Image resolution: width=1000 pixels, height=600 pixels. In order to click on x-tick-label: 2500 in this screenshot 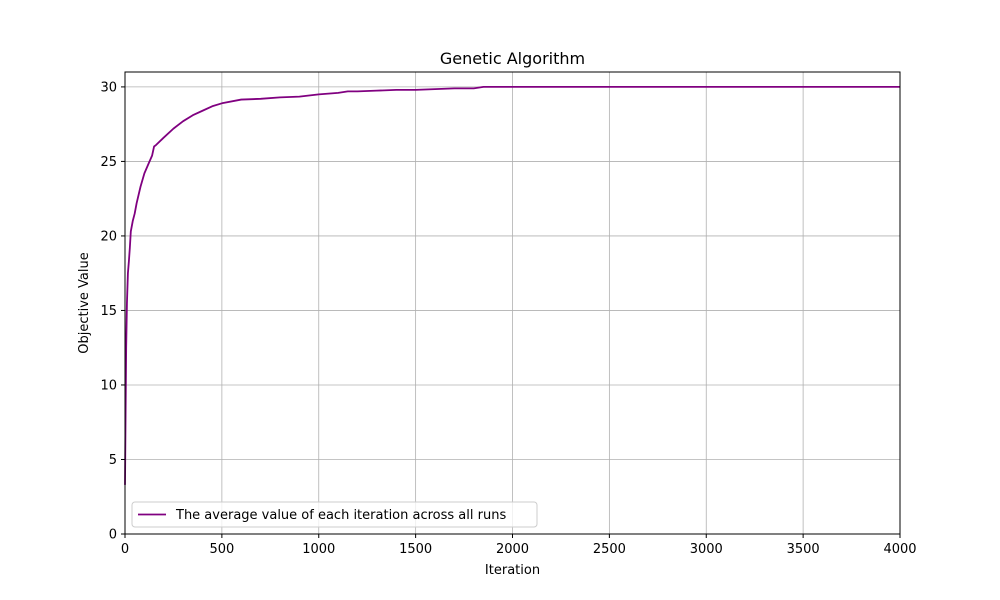, I will do `click(609, 549)`.